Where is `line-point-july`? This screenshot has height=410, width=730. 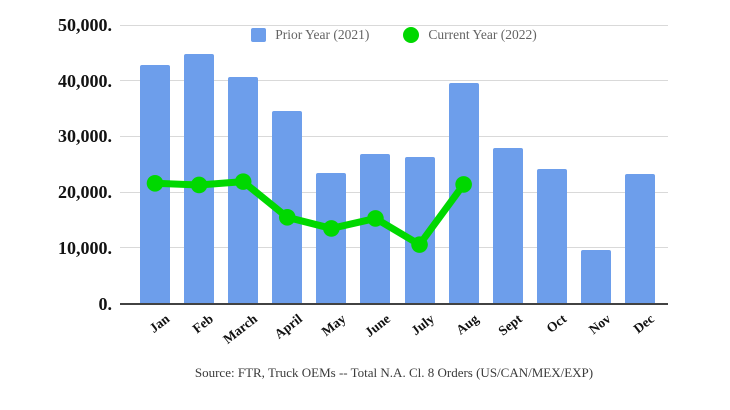 line-point-july is located at coordinates (419, 244).